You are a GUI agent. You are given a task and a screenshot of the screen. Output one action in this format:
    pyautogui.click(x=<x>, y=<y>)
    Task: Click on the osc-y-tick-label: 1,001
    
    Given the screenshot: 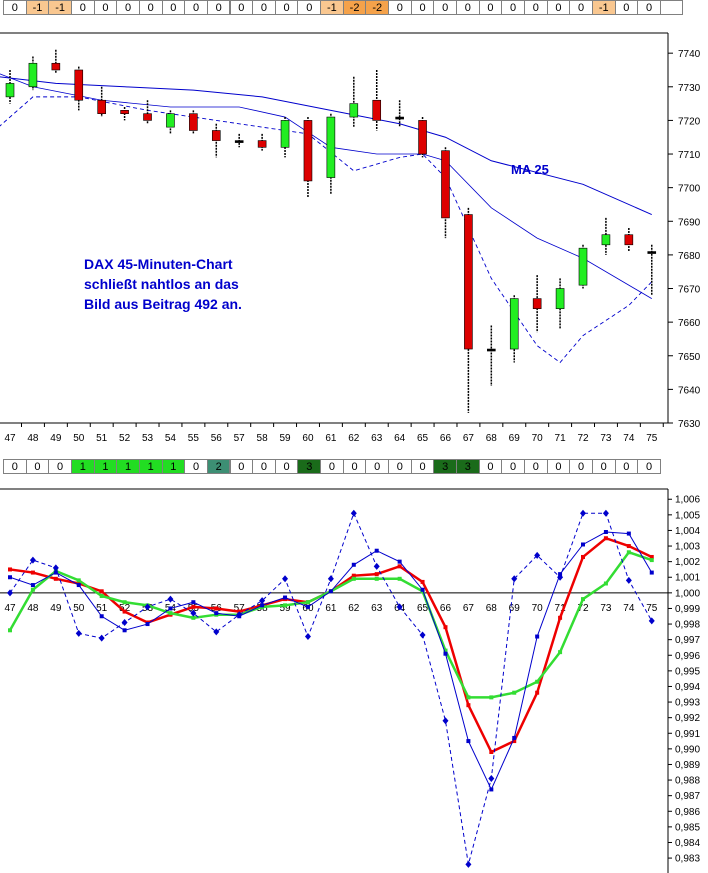 What is the action you would take?
    pyautogui.click(x=687, y=578)
    